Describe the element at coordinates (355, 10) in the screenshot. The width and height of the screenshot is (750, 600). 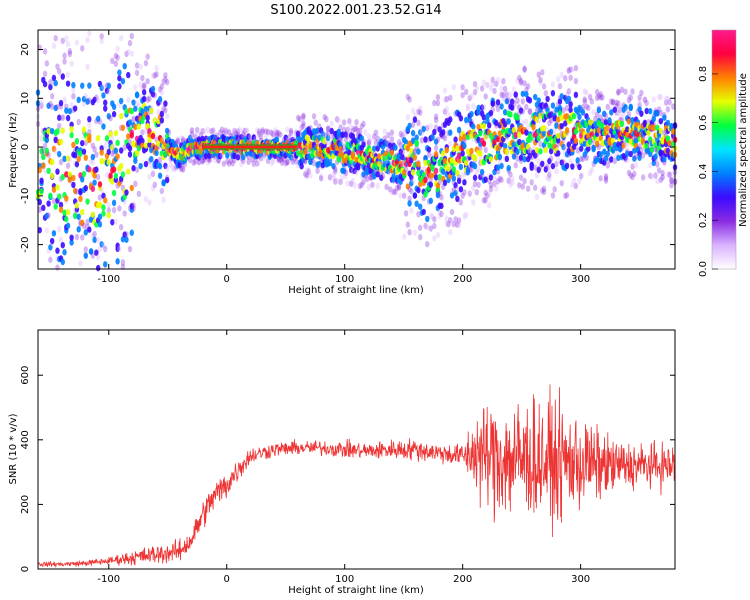
I see `page-title: S100.2022.001.23.52.G14` at that location.